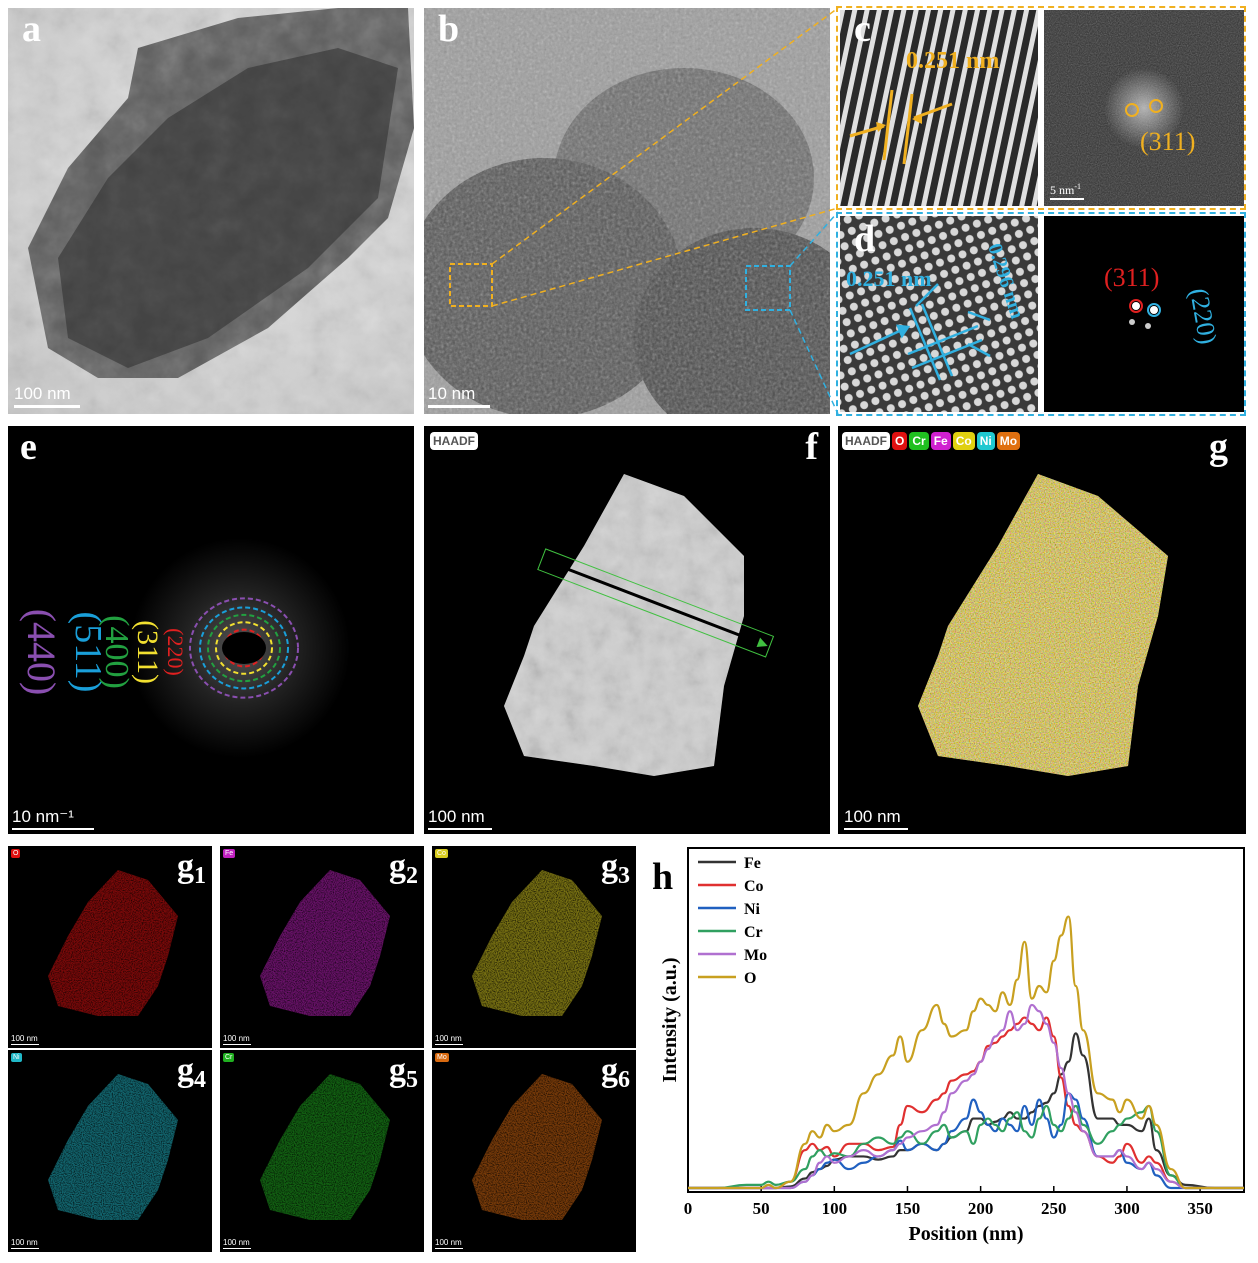 This screenshot has width=1258, height=1263. I want to click on panel-label-g6: g6, so click(615, 1072).